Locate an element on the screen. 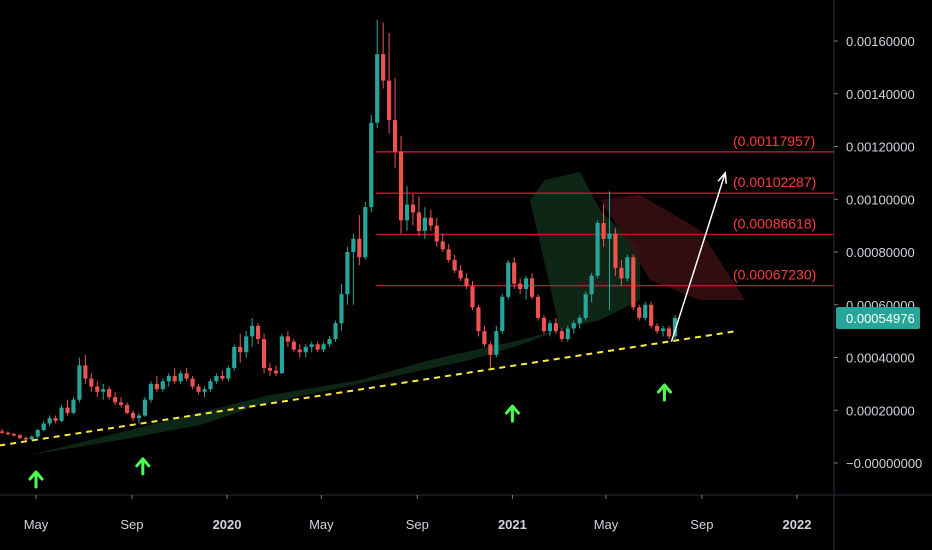 The image size is (932, 550). x-tick-label: May is located at coordinates (606, 524).